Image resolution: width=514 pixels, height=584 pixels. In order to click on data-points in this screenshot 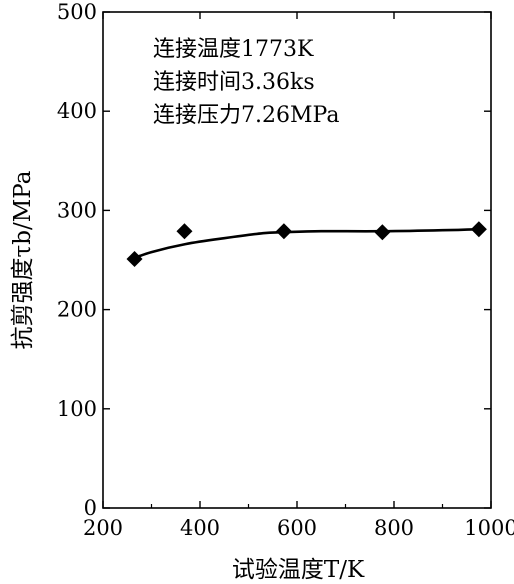, I will do `click(306, 244)`.